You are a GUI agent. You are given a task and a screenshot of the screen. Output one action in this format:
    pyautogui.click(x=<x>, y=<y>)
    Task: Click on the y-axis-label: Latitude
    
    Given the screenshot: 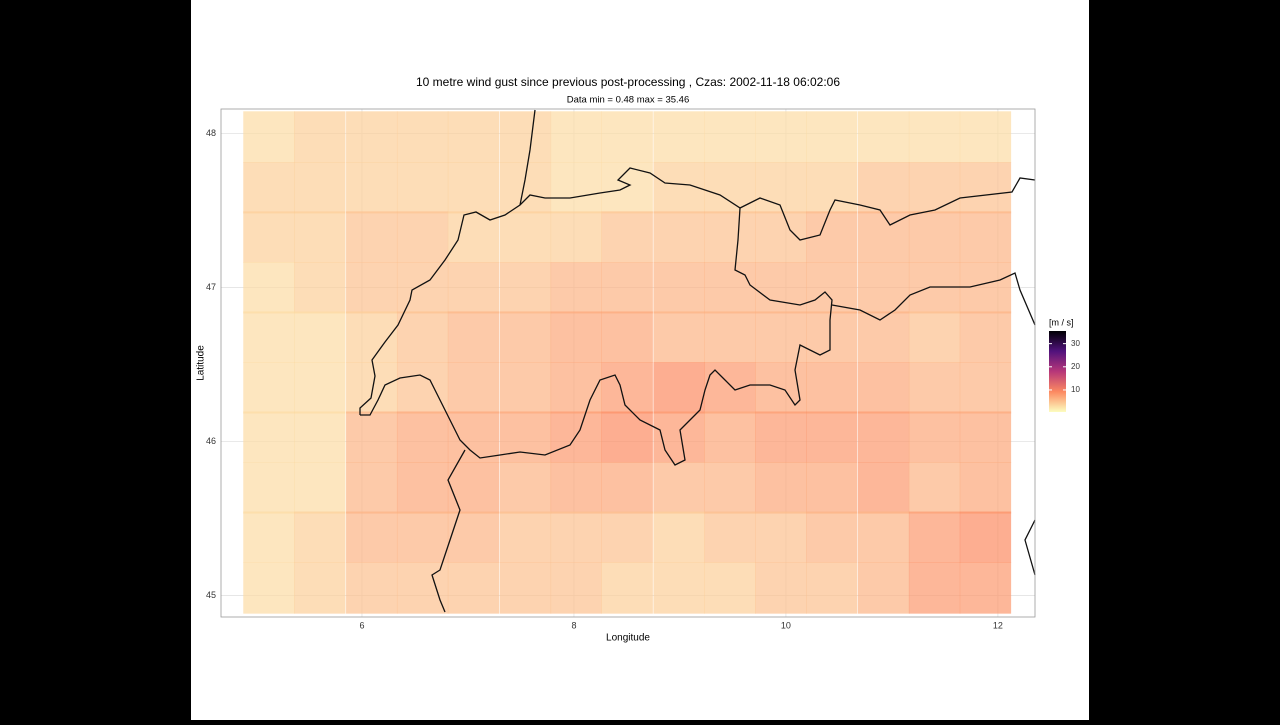 What is the action you would take?
    pyautogui.click(x=201, y=363)
    